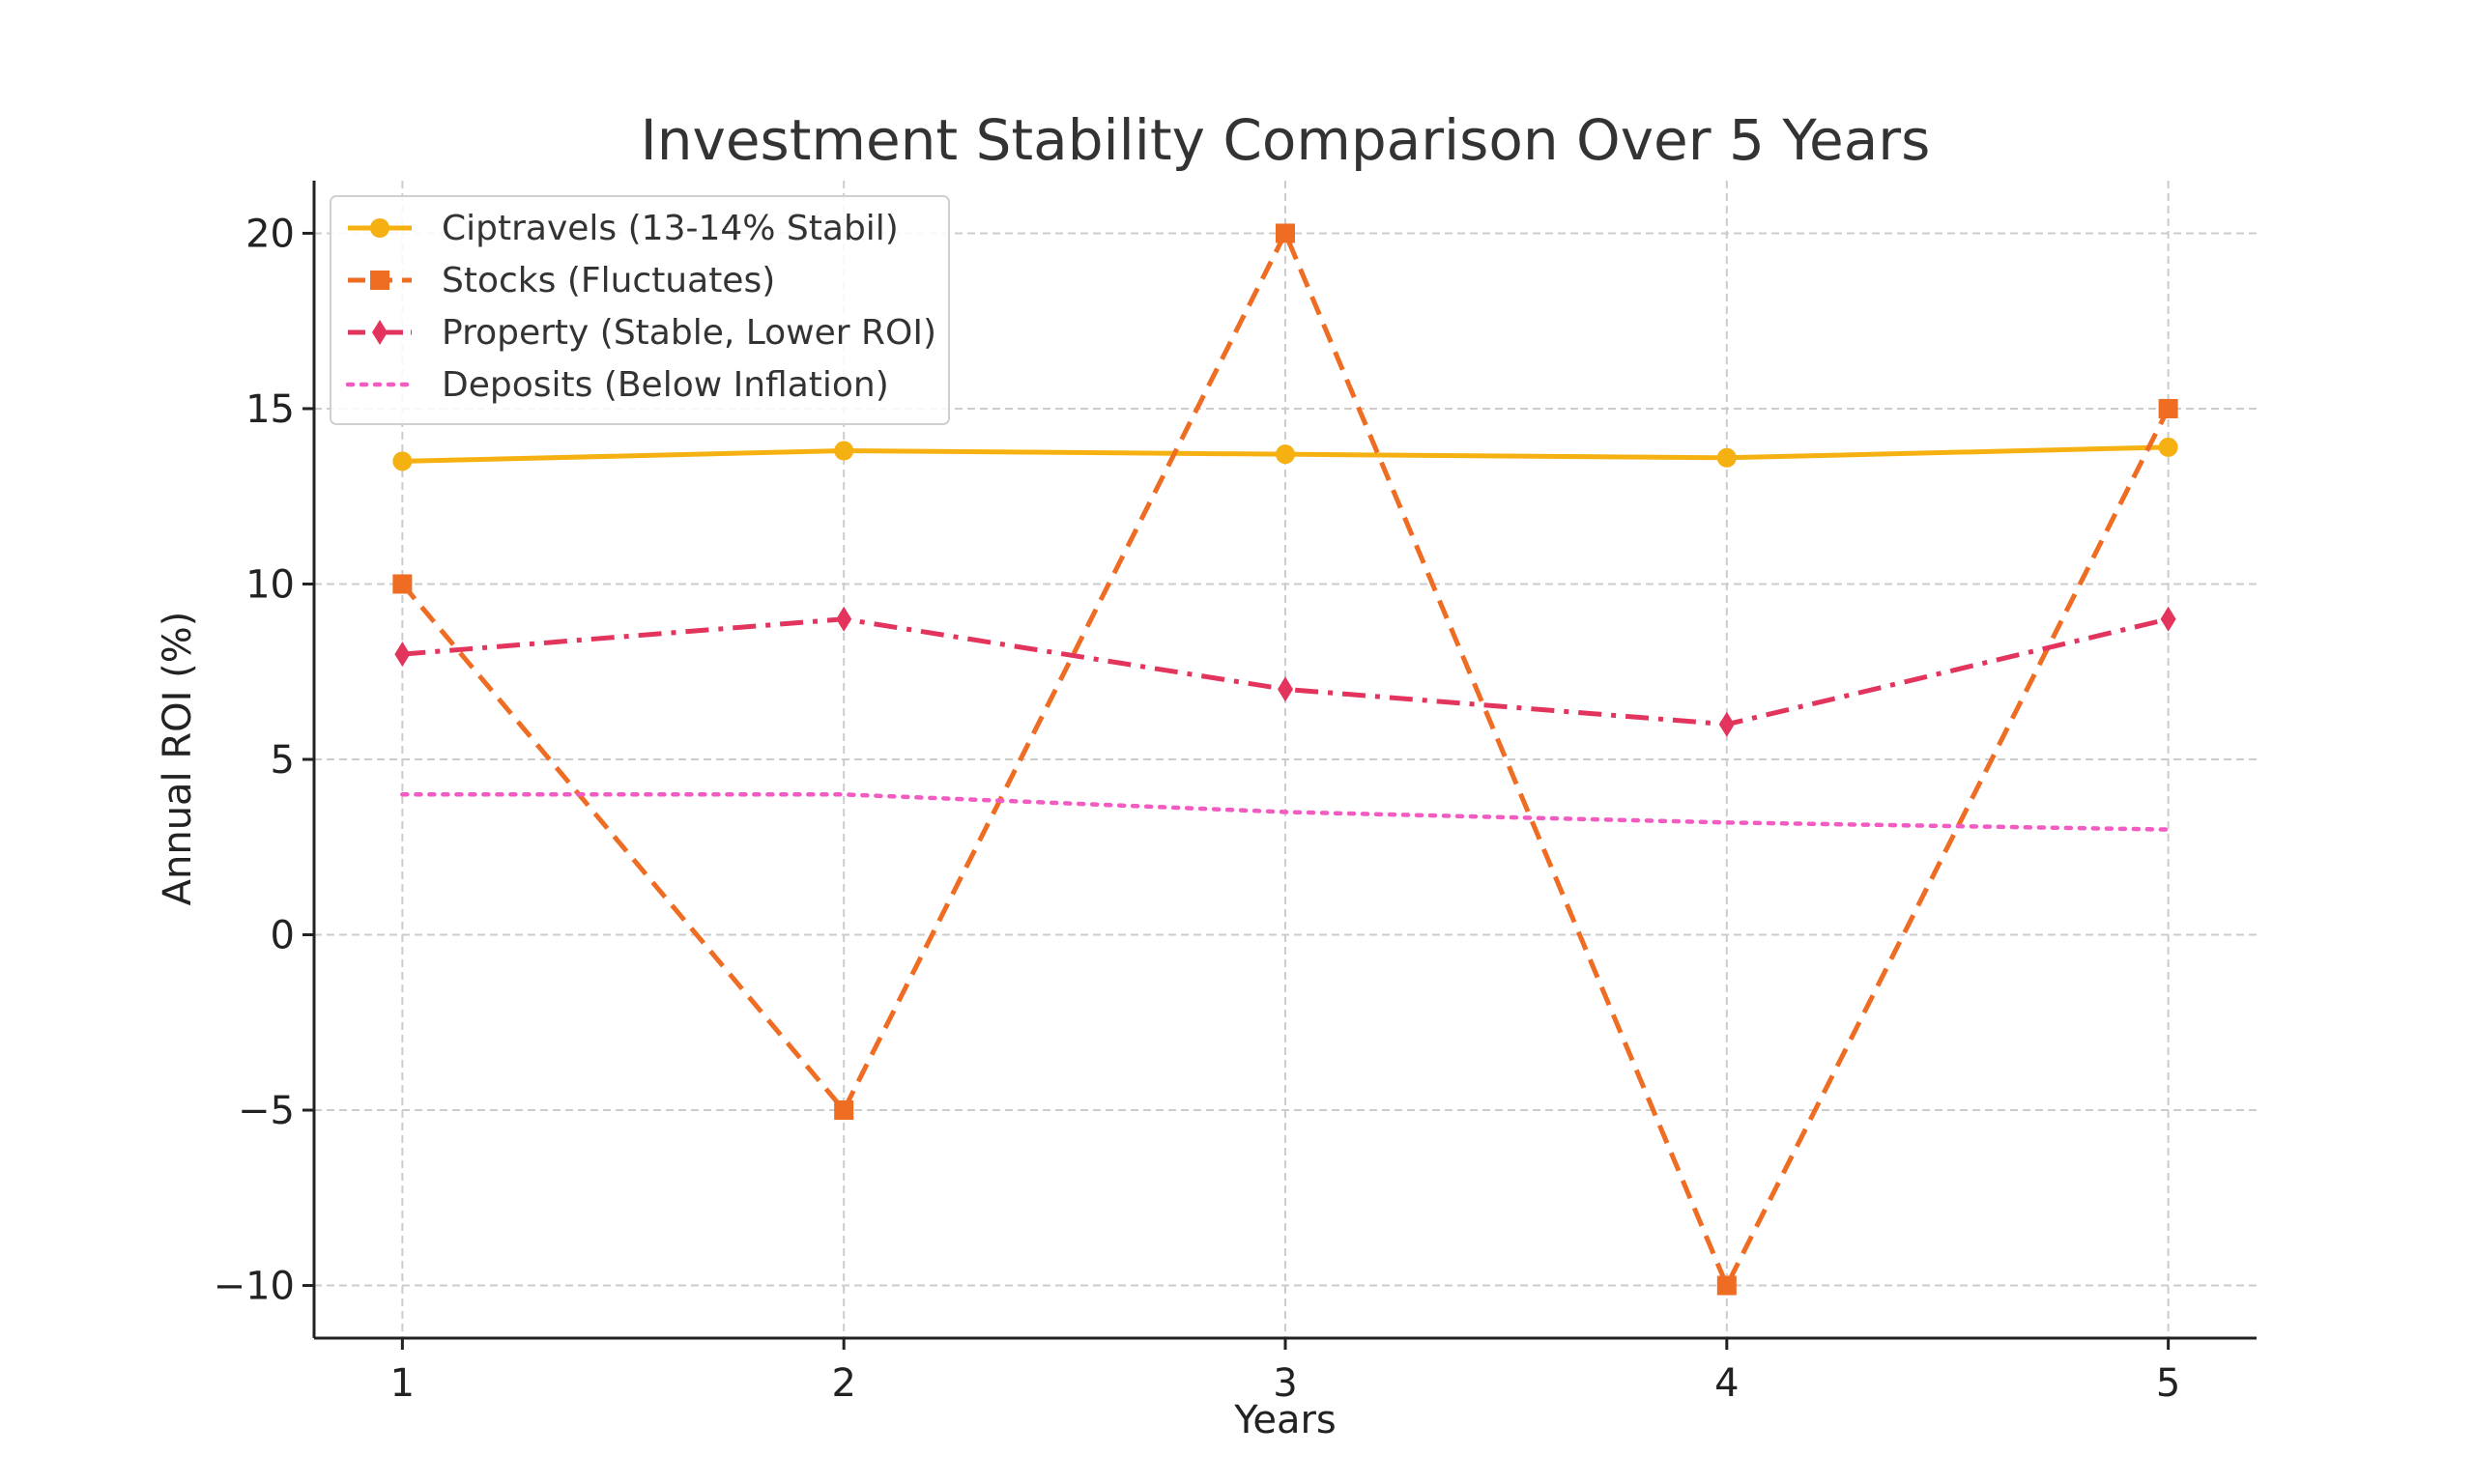 This screenshot has height=1484, width=2474. Describe the element at coordinates (270, 409) in the screenshot. I see `y-tick-label: 15` at that location.